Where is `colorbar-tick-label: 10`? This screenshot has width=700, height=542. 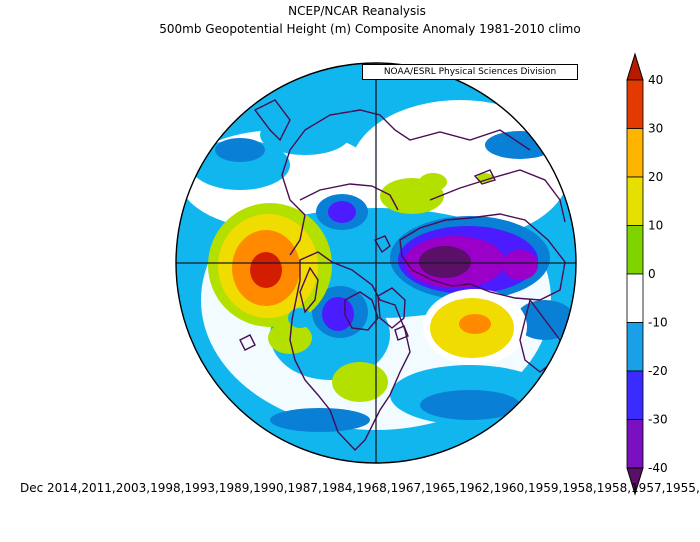 colorbar-tick-label: 10 is located at coordinates (655, 226).